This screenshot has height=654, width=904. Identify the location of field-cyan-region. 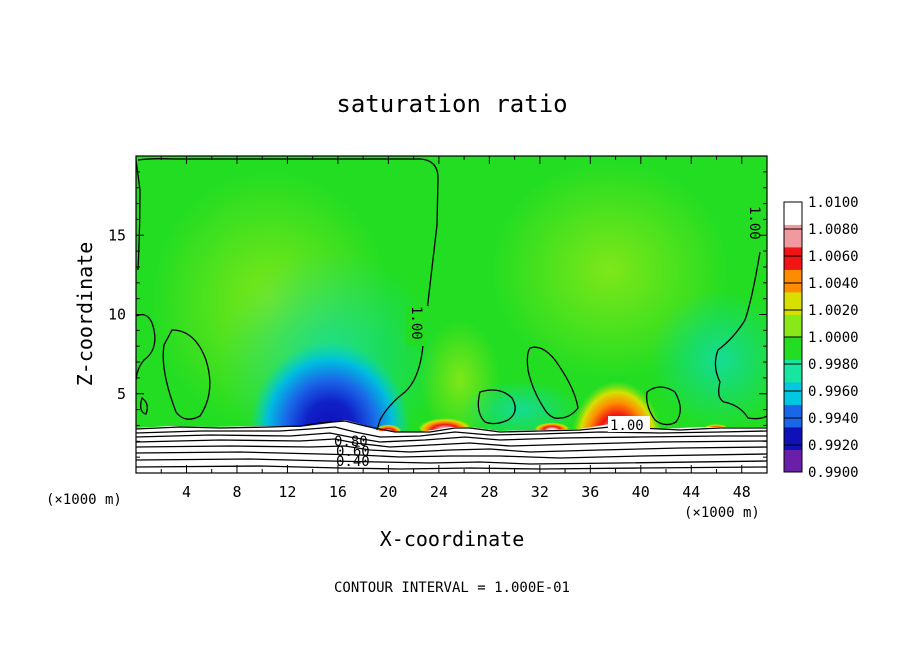
(708, 360).